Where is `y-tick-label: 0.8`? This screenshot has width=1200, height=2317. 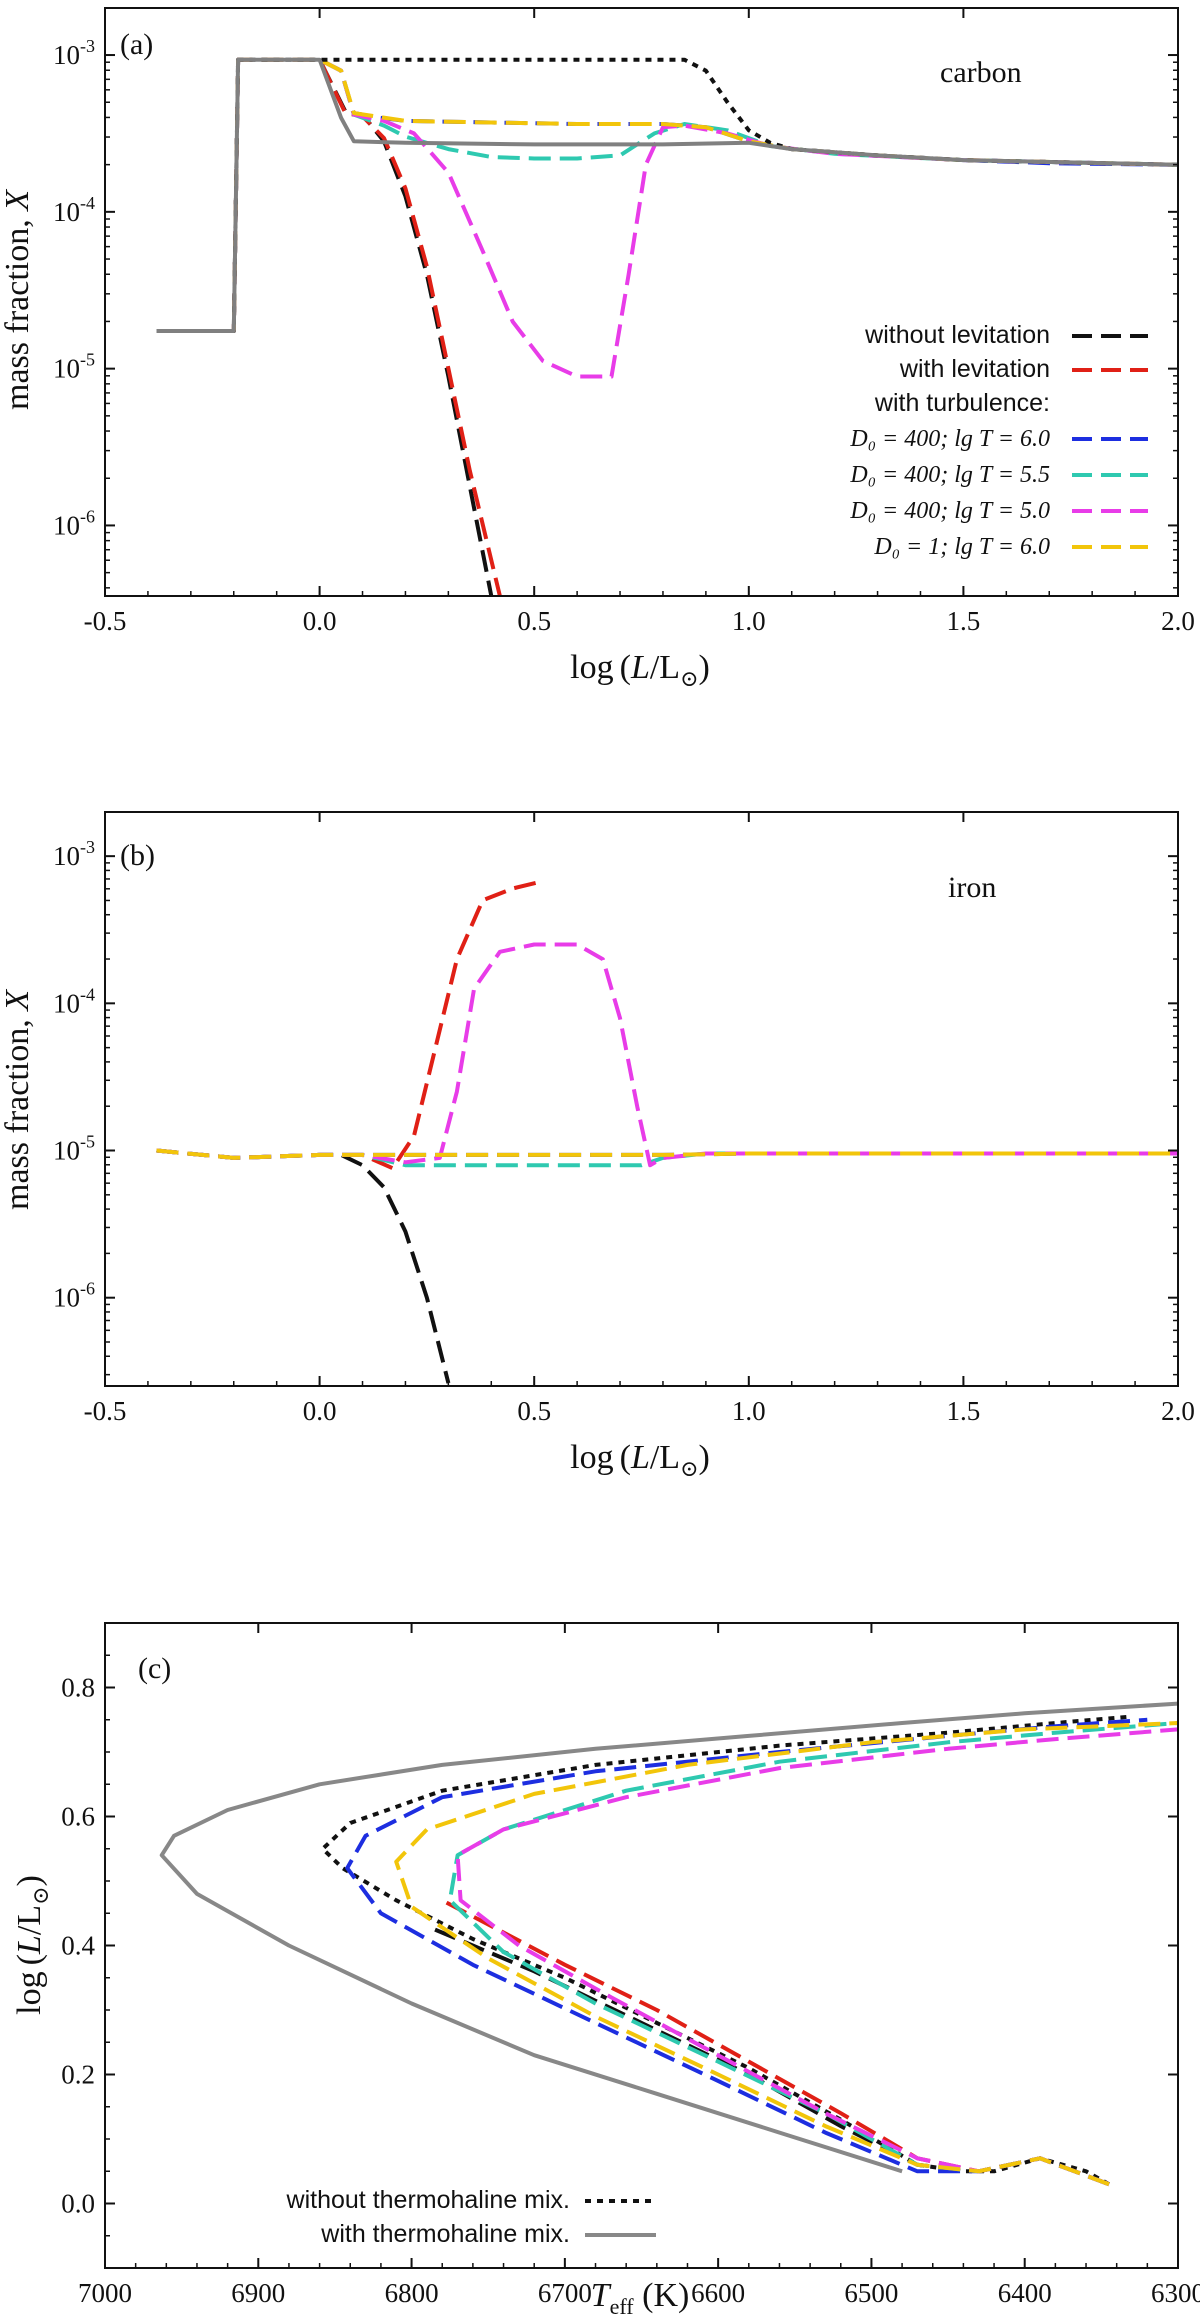 y-tick-label: 0.8 is located at coordinates (78, 1688).